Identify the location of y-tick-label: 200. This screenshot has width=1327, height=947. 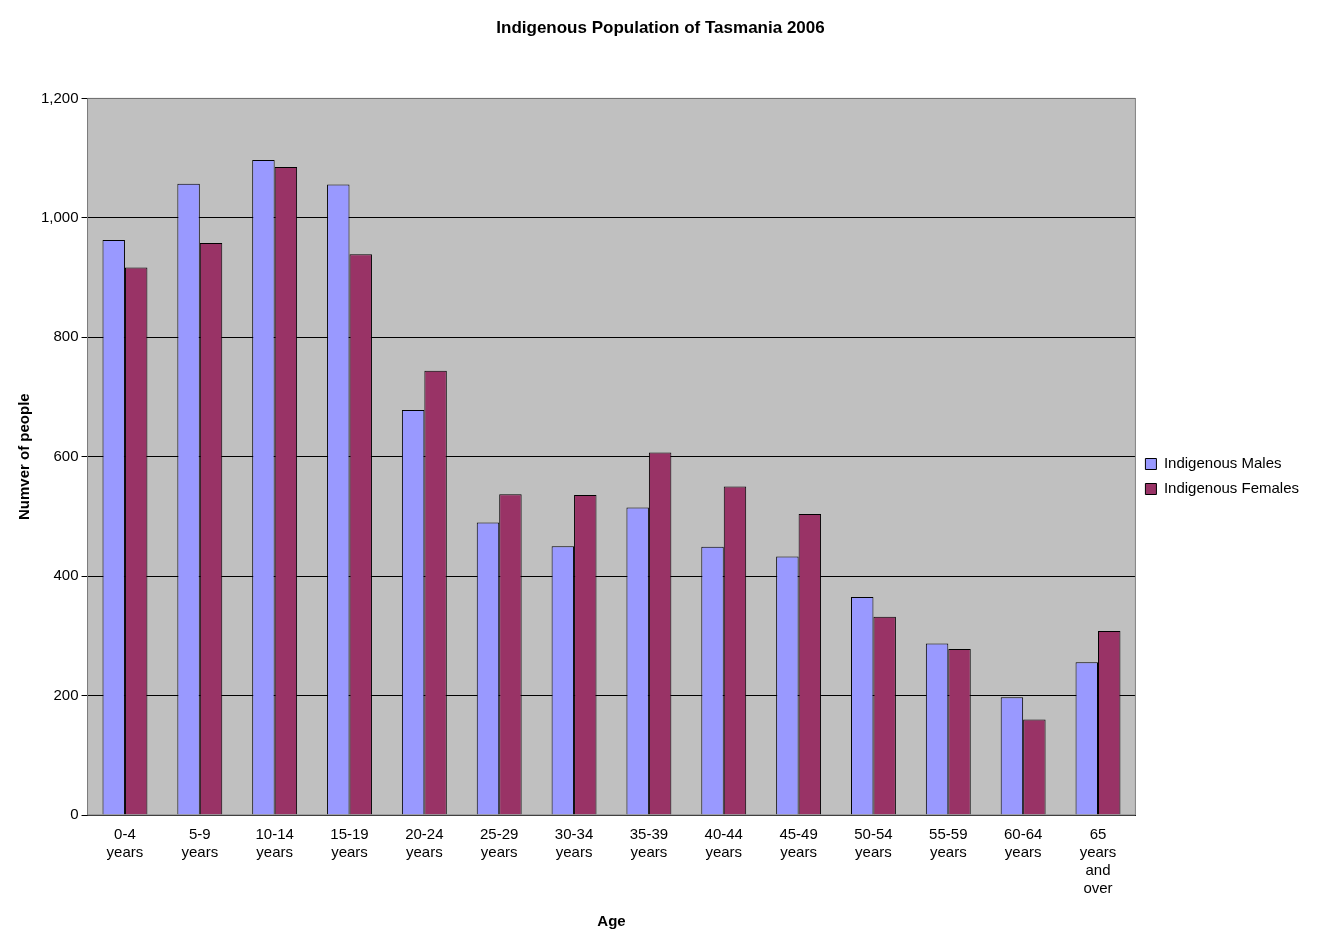
(66, 694).